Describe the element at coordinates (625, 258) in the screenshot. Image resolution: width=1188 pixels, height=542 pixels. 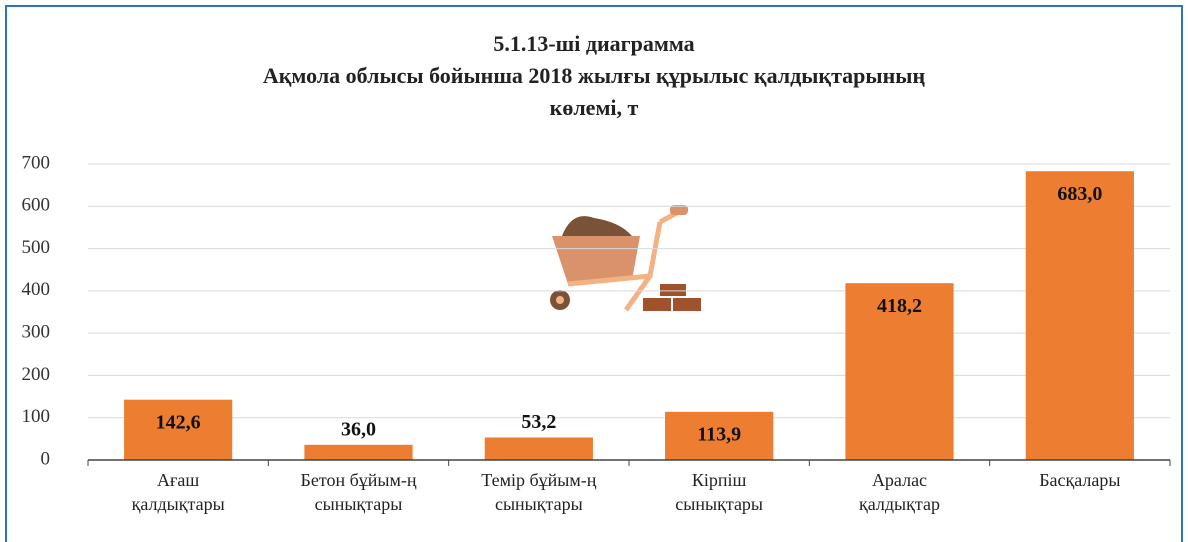
I see `wheelbarrow-illustration` at that location.